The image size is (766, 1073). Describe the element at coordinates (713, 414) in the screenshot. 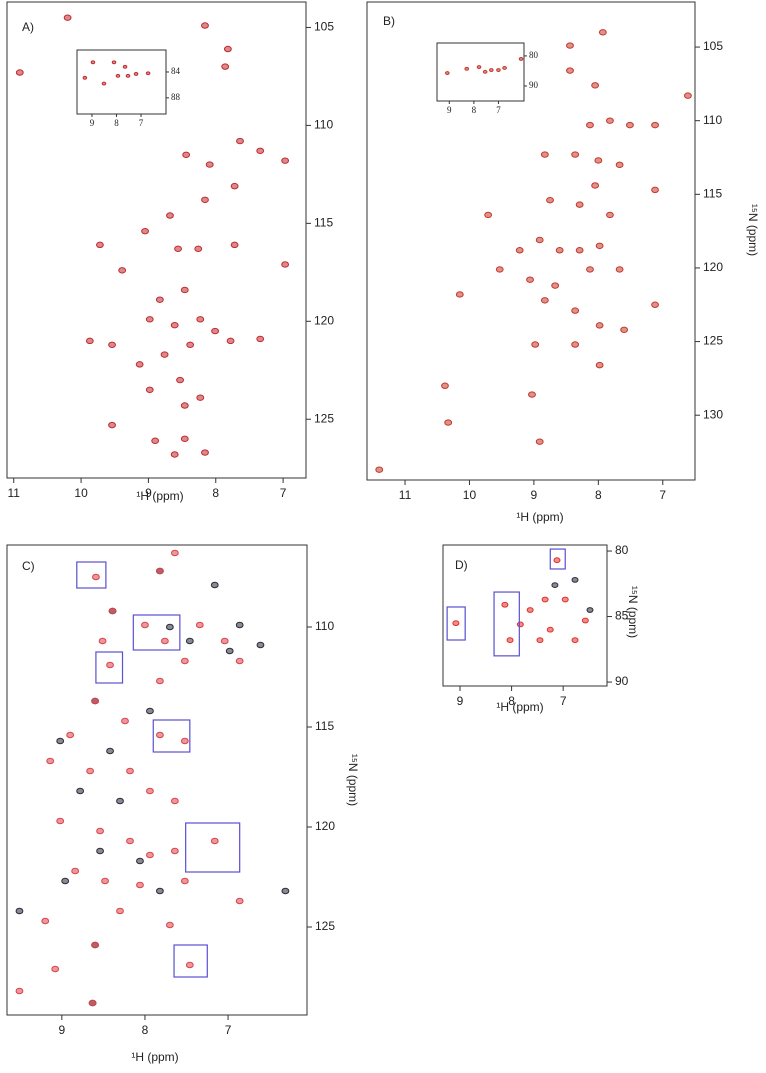

I see `y-tick-label: 130` at that location.